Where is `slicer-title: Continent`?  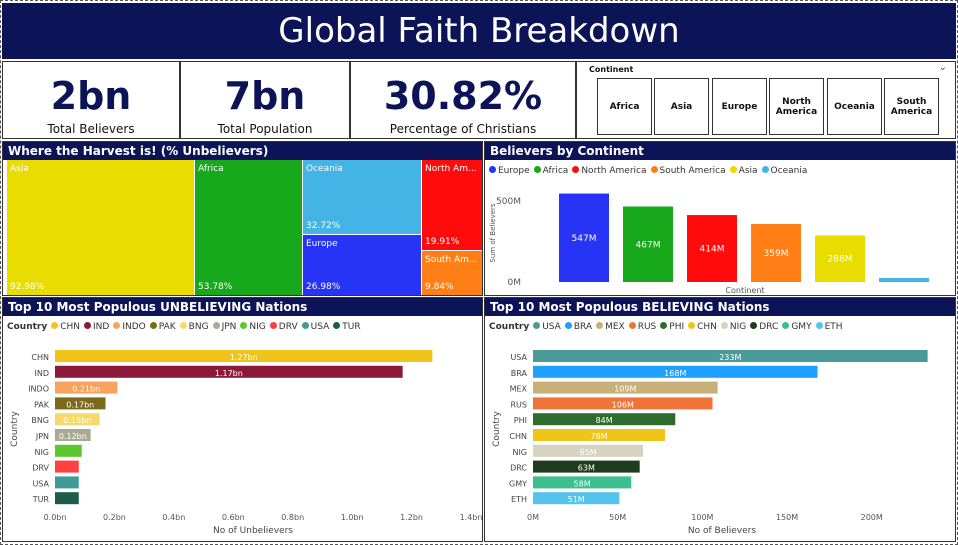
slicer-title: Continent is located at coordinates (611, 69).